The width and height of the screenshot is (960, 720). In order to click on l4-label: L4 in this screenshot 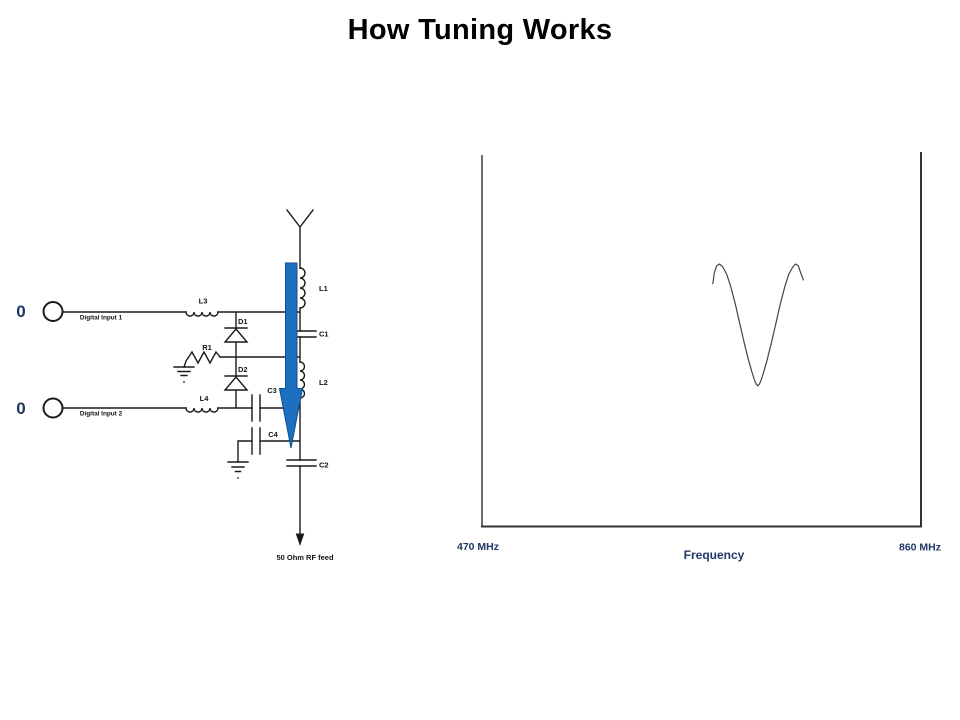, I will do `click(205, 398)`.